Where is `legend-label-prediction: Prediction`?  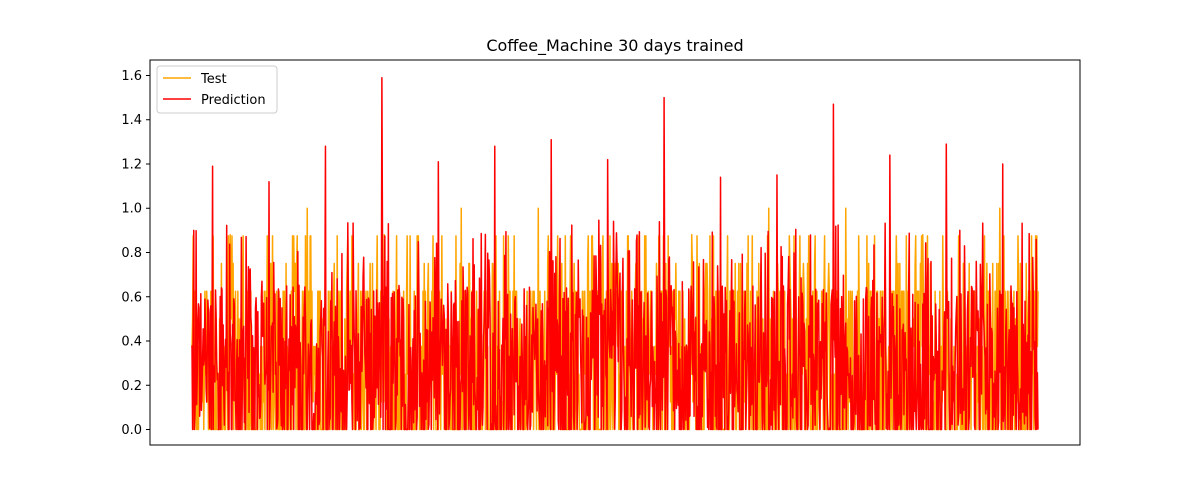 legend-label-prediction: Prediction is located at coordinates (233, 100).